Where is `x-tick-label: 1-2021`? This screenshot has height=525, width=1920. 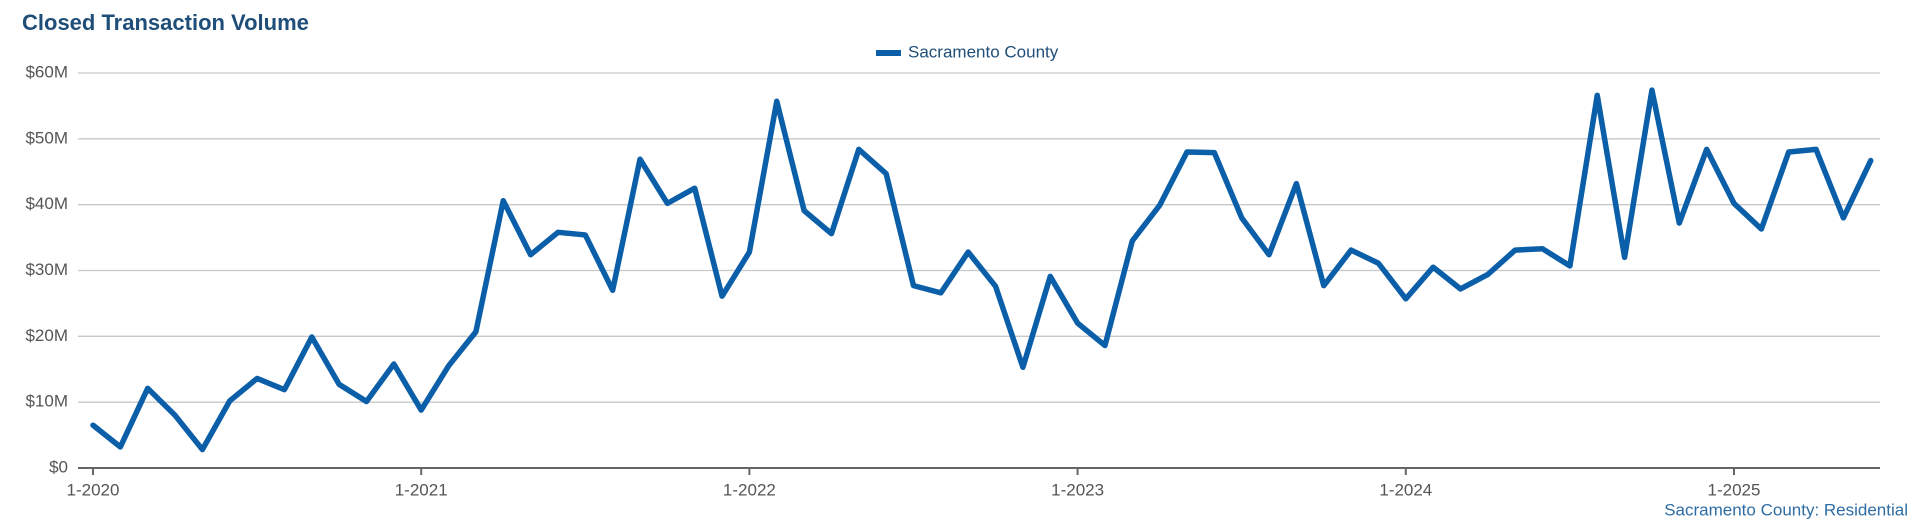
x-tick-label: 1-2021 is located at coordinates (421, 489).